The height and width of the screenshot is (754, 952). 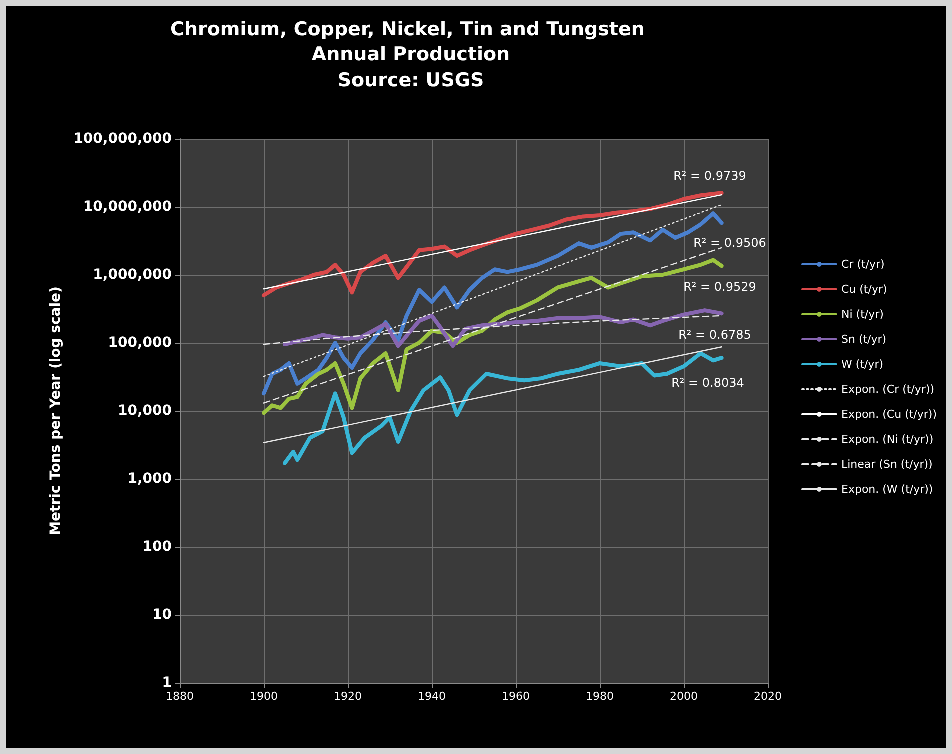 What do you see at coordinates (863, 264) in the screenshot?
I see `legend-label: Cr (t/yr)` at bounding box center [863, 264].